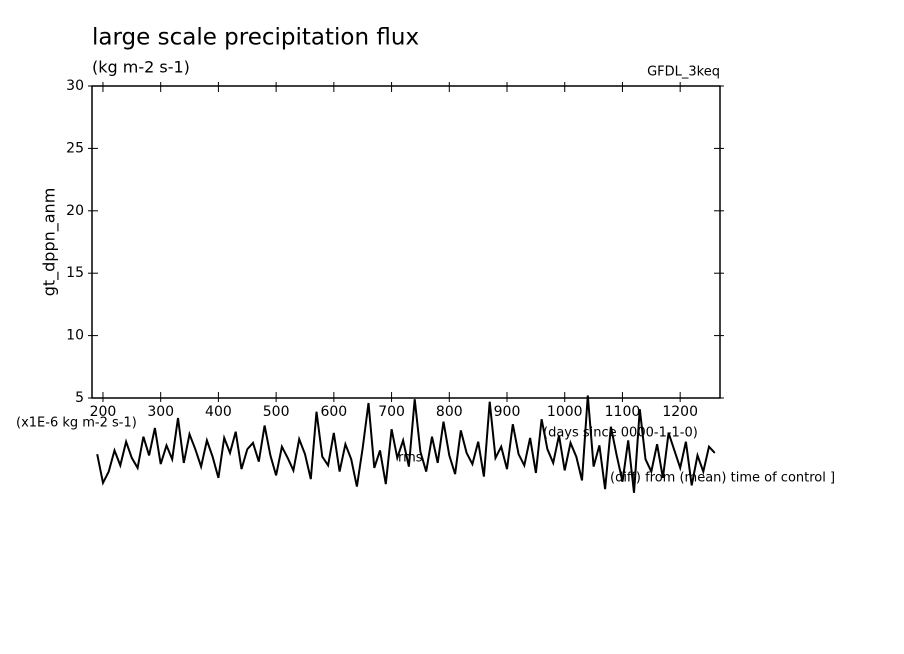 Image resolution: width=904 pixels, height=654 pixels. What do you see at coordinates (160, 412) in the screenshot?
I see `x-tick-label: 300` at bounding box center [160, 412].